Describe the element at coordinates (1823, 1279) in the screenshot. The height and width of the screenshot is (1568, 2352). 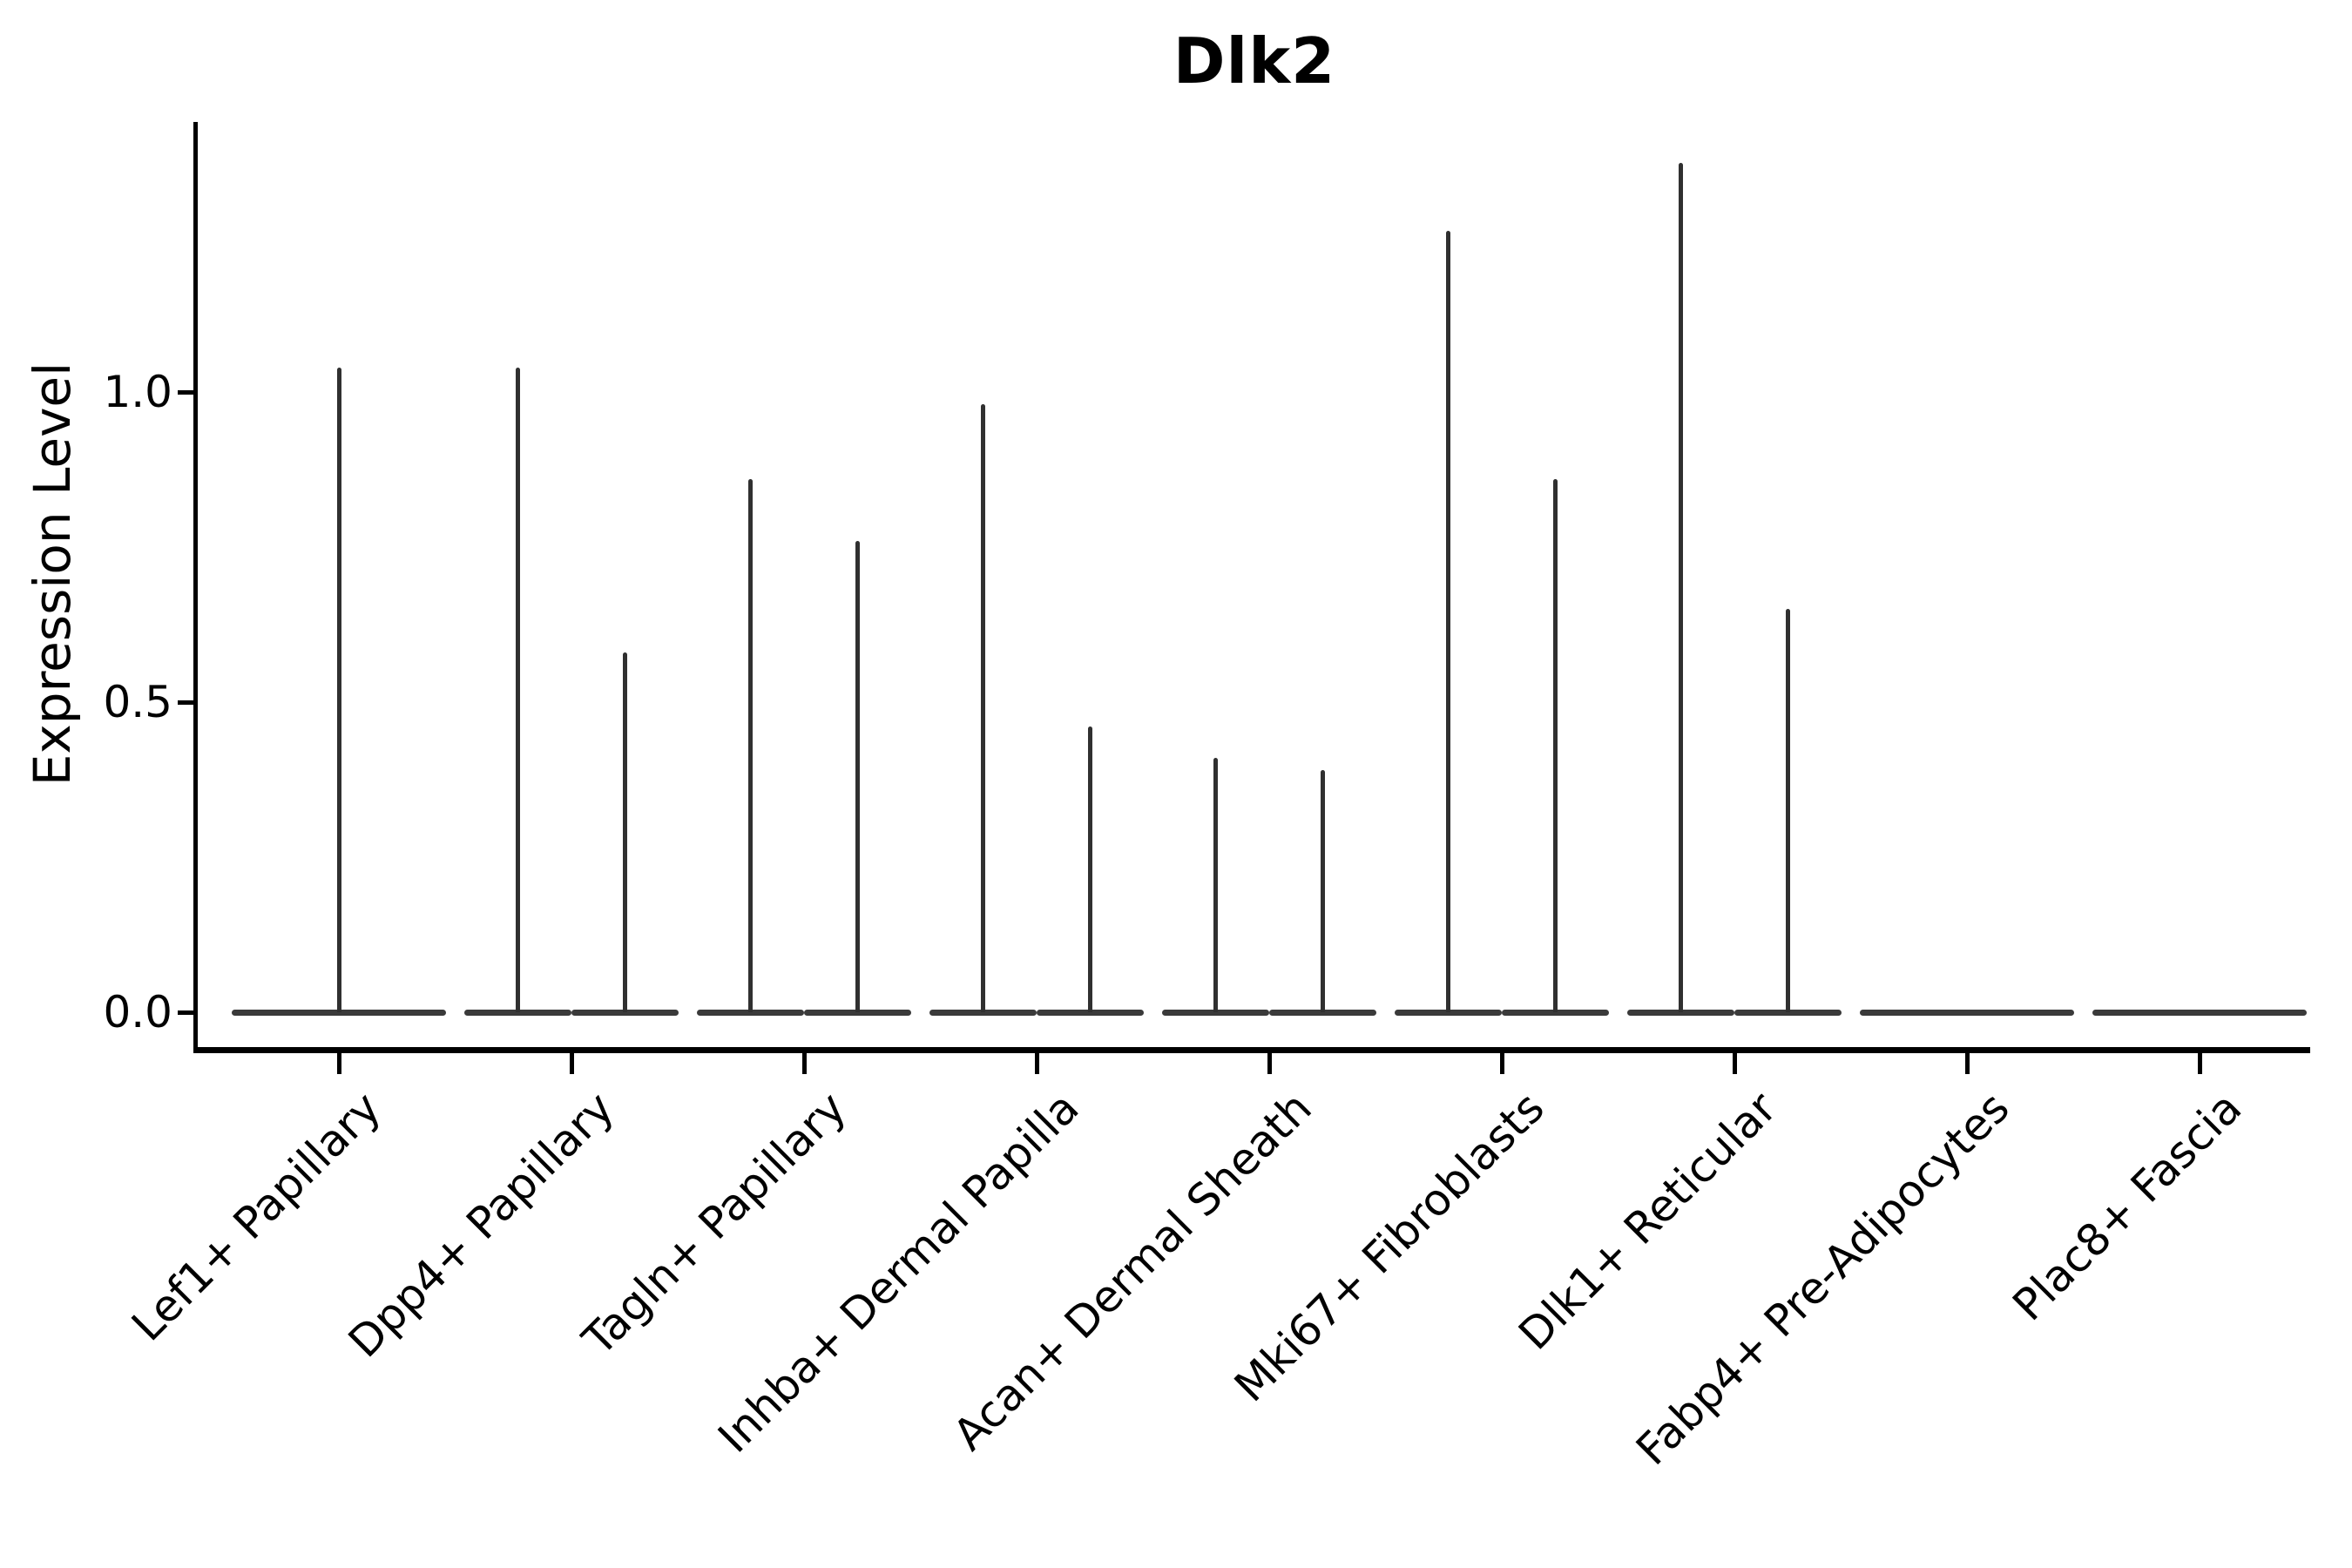
I see `x-tick-label: Fabp4+ Pre-Adipocytes` at that location.